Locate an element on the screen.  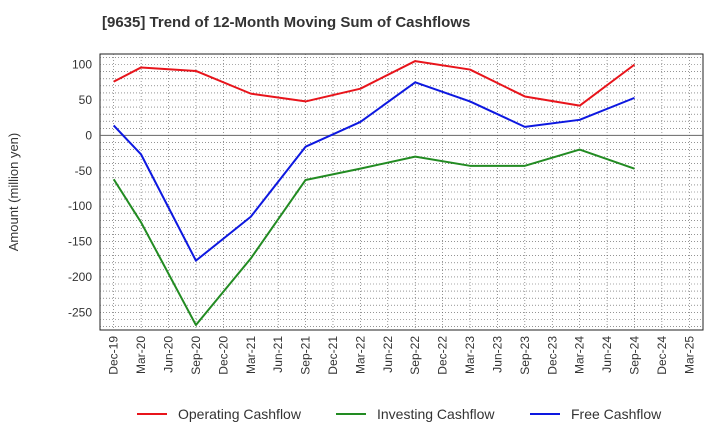
y-tick-label: 100 is located at coordinates (82, 65).